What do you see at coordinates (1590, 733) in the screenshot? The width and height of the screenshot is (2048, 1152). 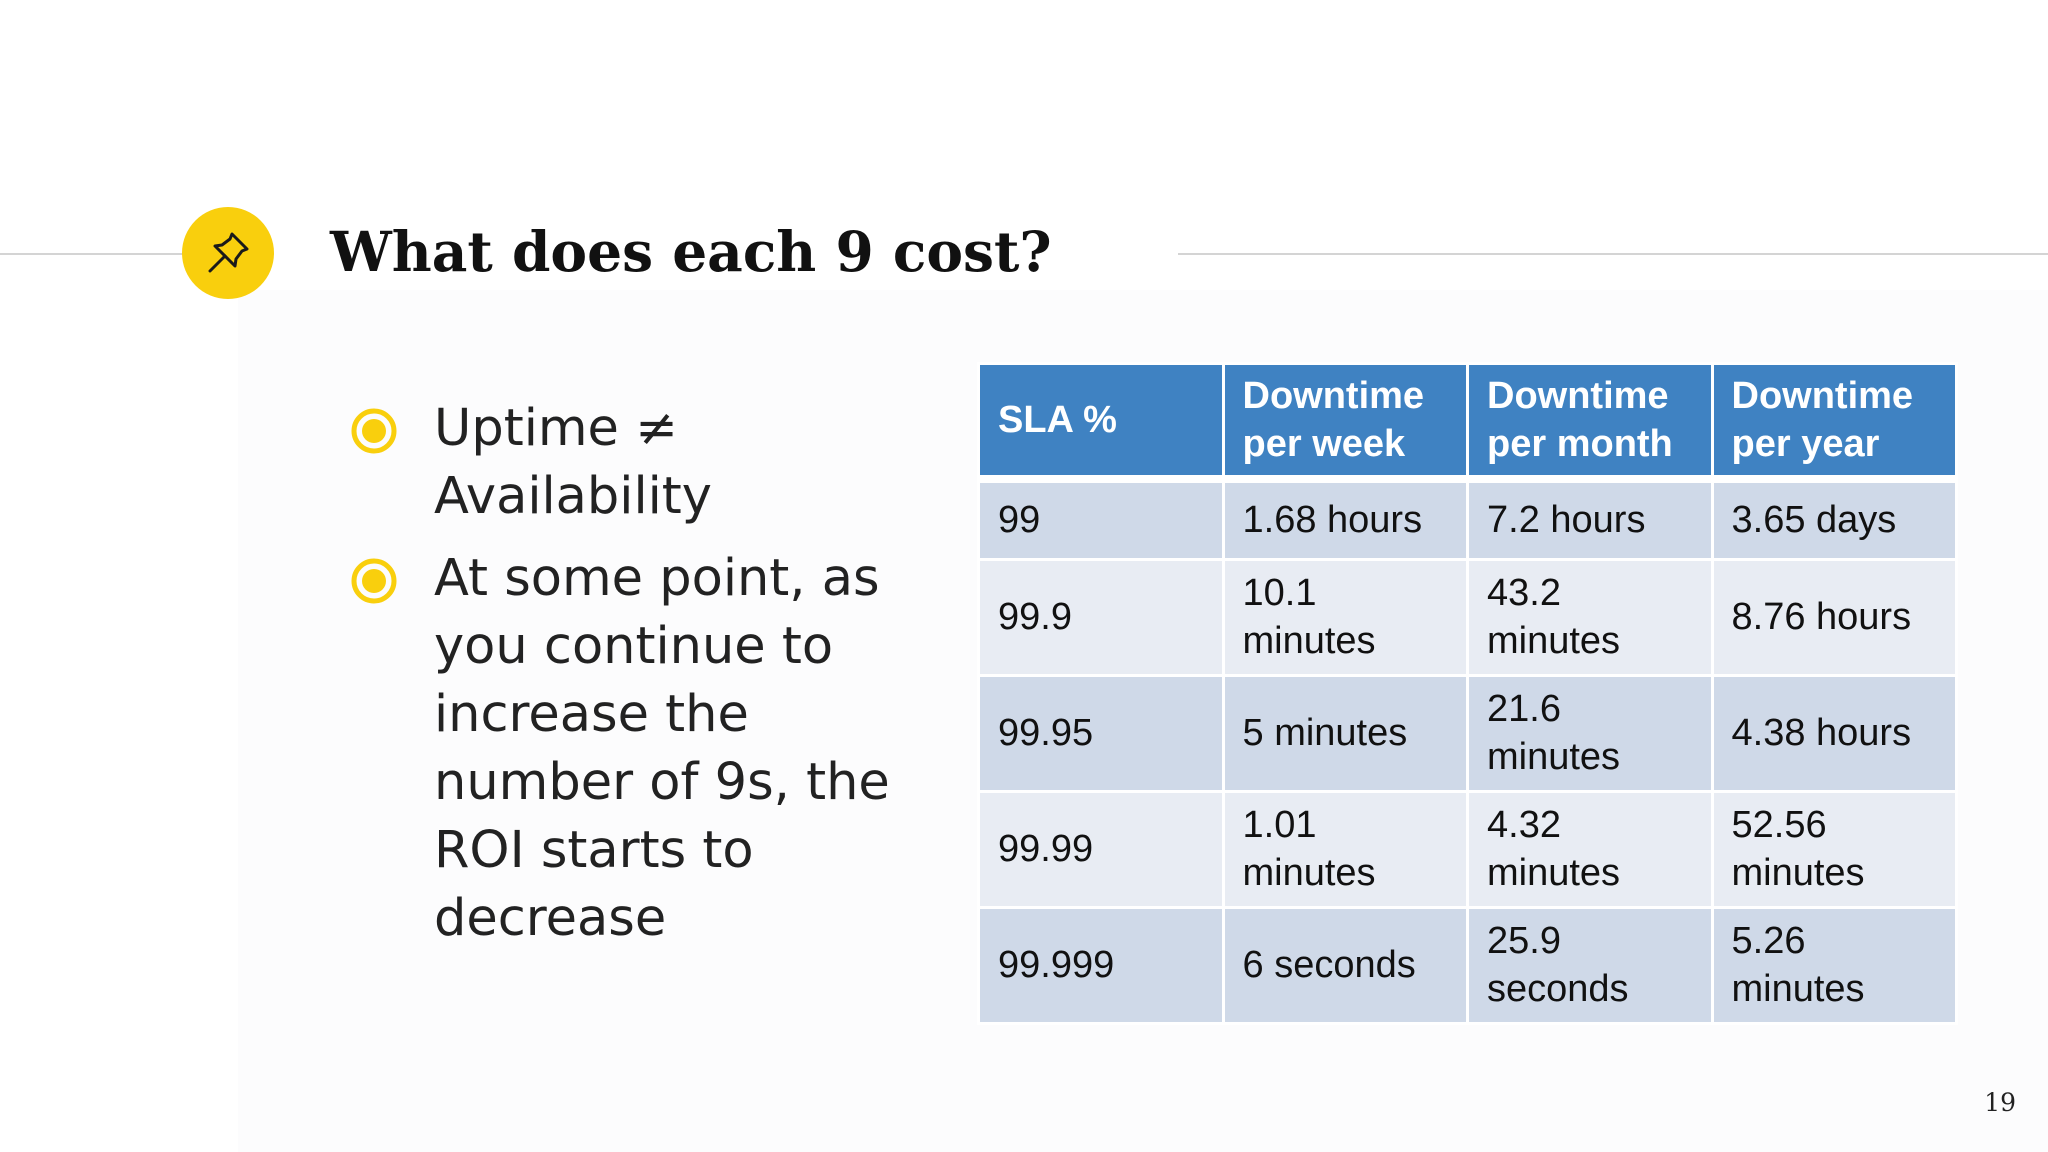 I see `cell-month: 21.6 minutes` at bounding box center [1590, 733].